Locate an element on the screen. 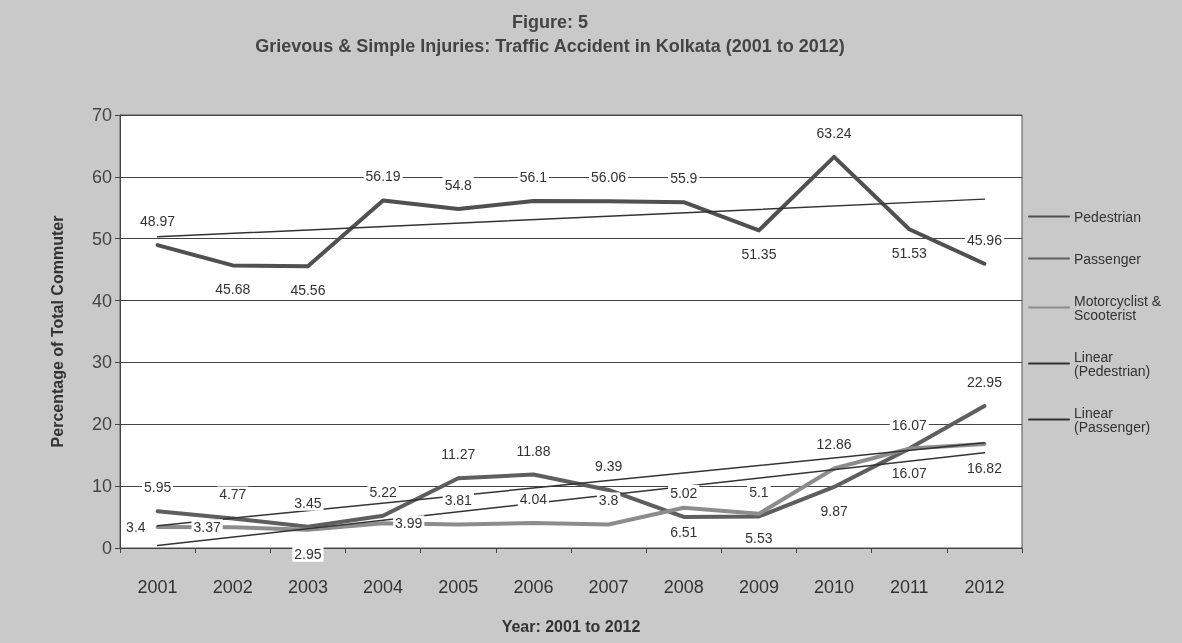 The width and height of the screenshot is (1182, 643). data-label: 3.45 is located at coordinates (308, 502).